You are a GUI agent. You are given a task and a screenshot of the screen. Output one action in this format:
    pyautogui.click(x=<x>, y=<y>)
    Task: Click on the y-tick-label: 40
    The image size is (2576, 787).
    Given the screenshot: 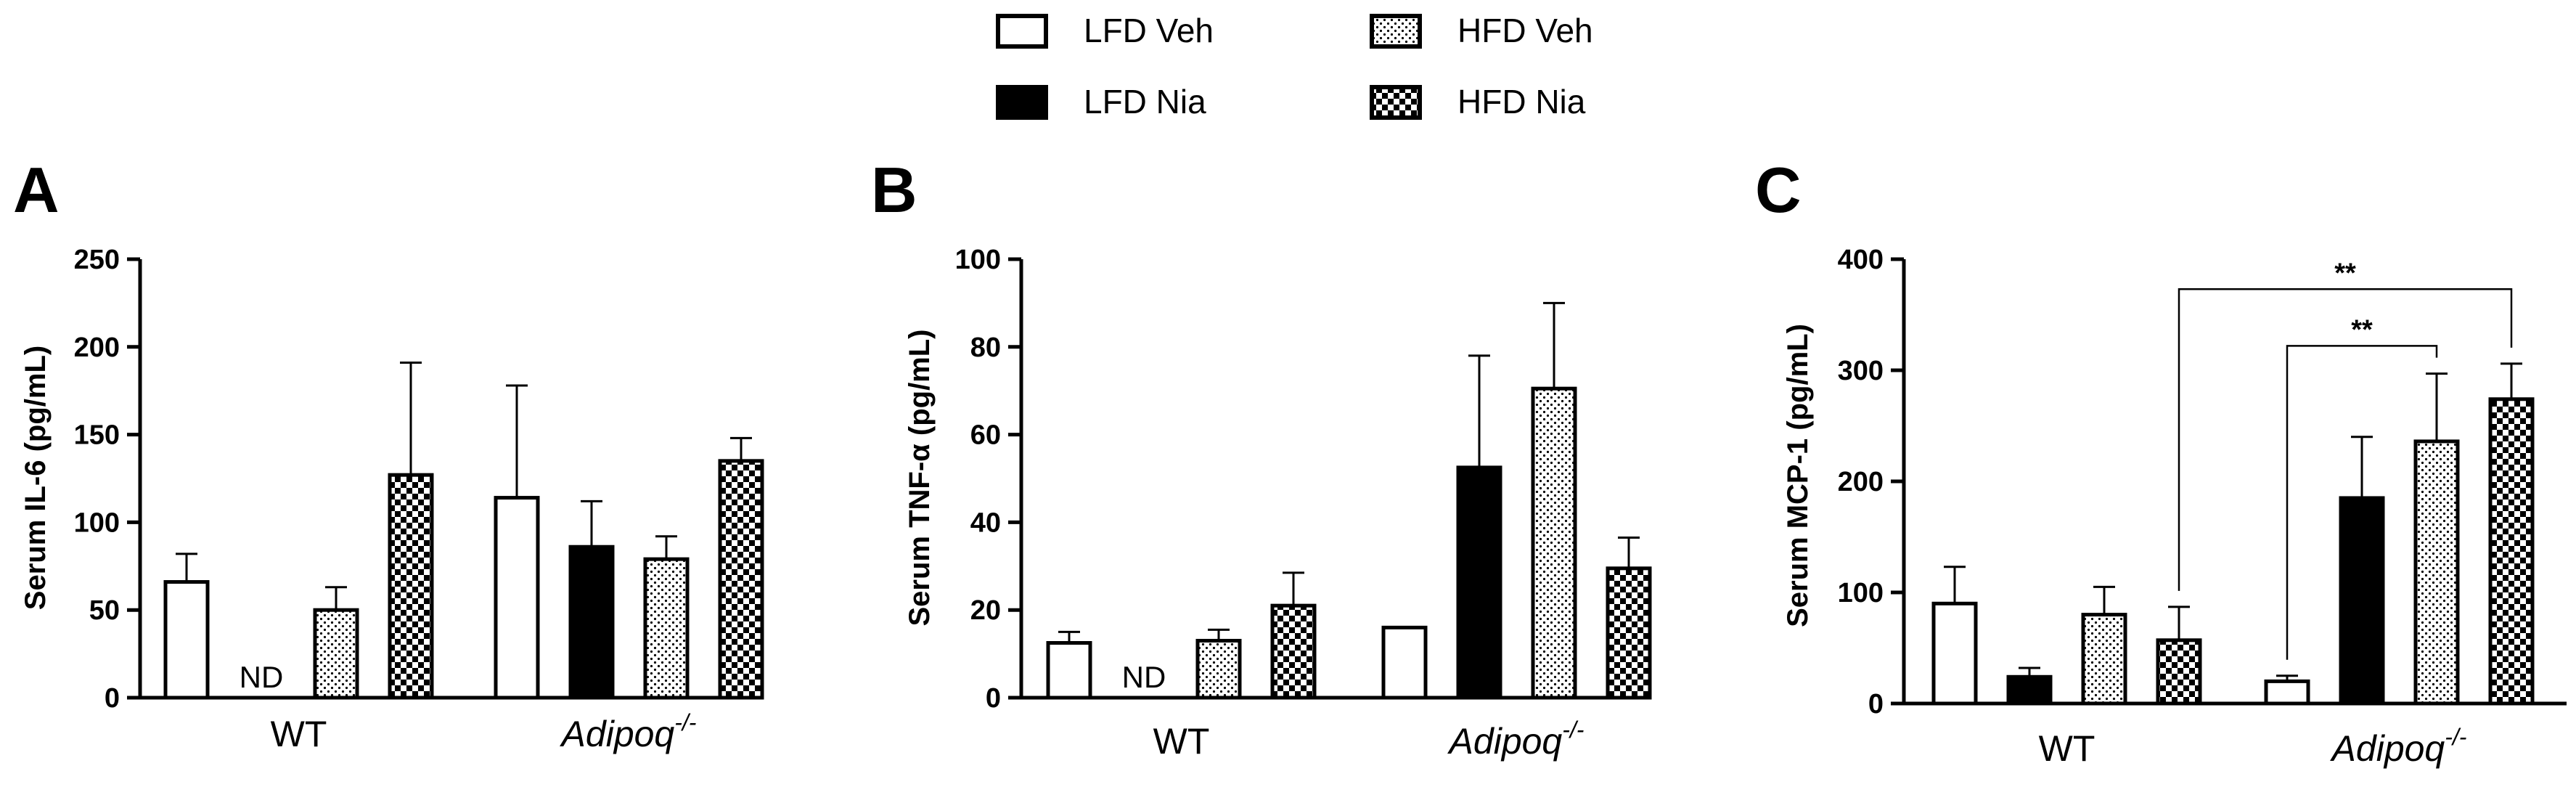 What is the action you would take?
    pyautogui.click(x=985, y=522)
    